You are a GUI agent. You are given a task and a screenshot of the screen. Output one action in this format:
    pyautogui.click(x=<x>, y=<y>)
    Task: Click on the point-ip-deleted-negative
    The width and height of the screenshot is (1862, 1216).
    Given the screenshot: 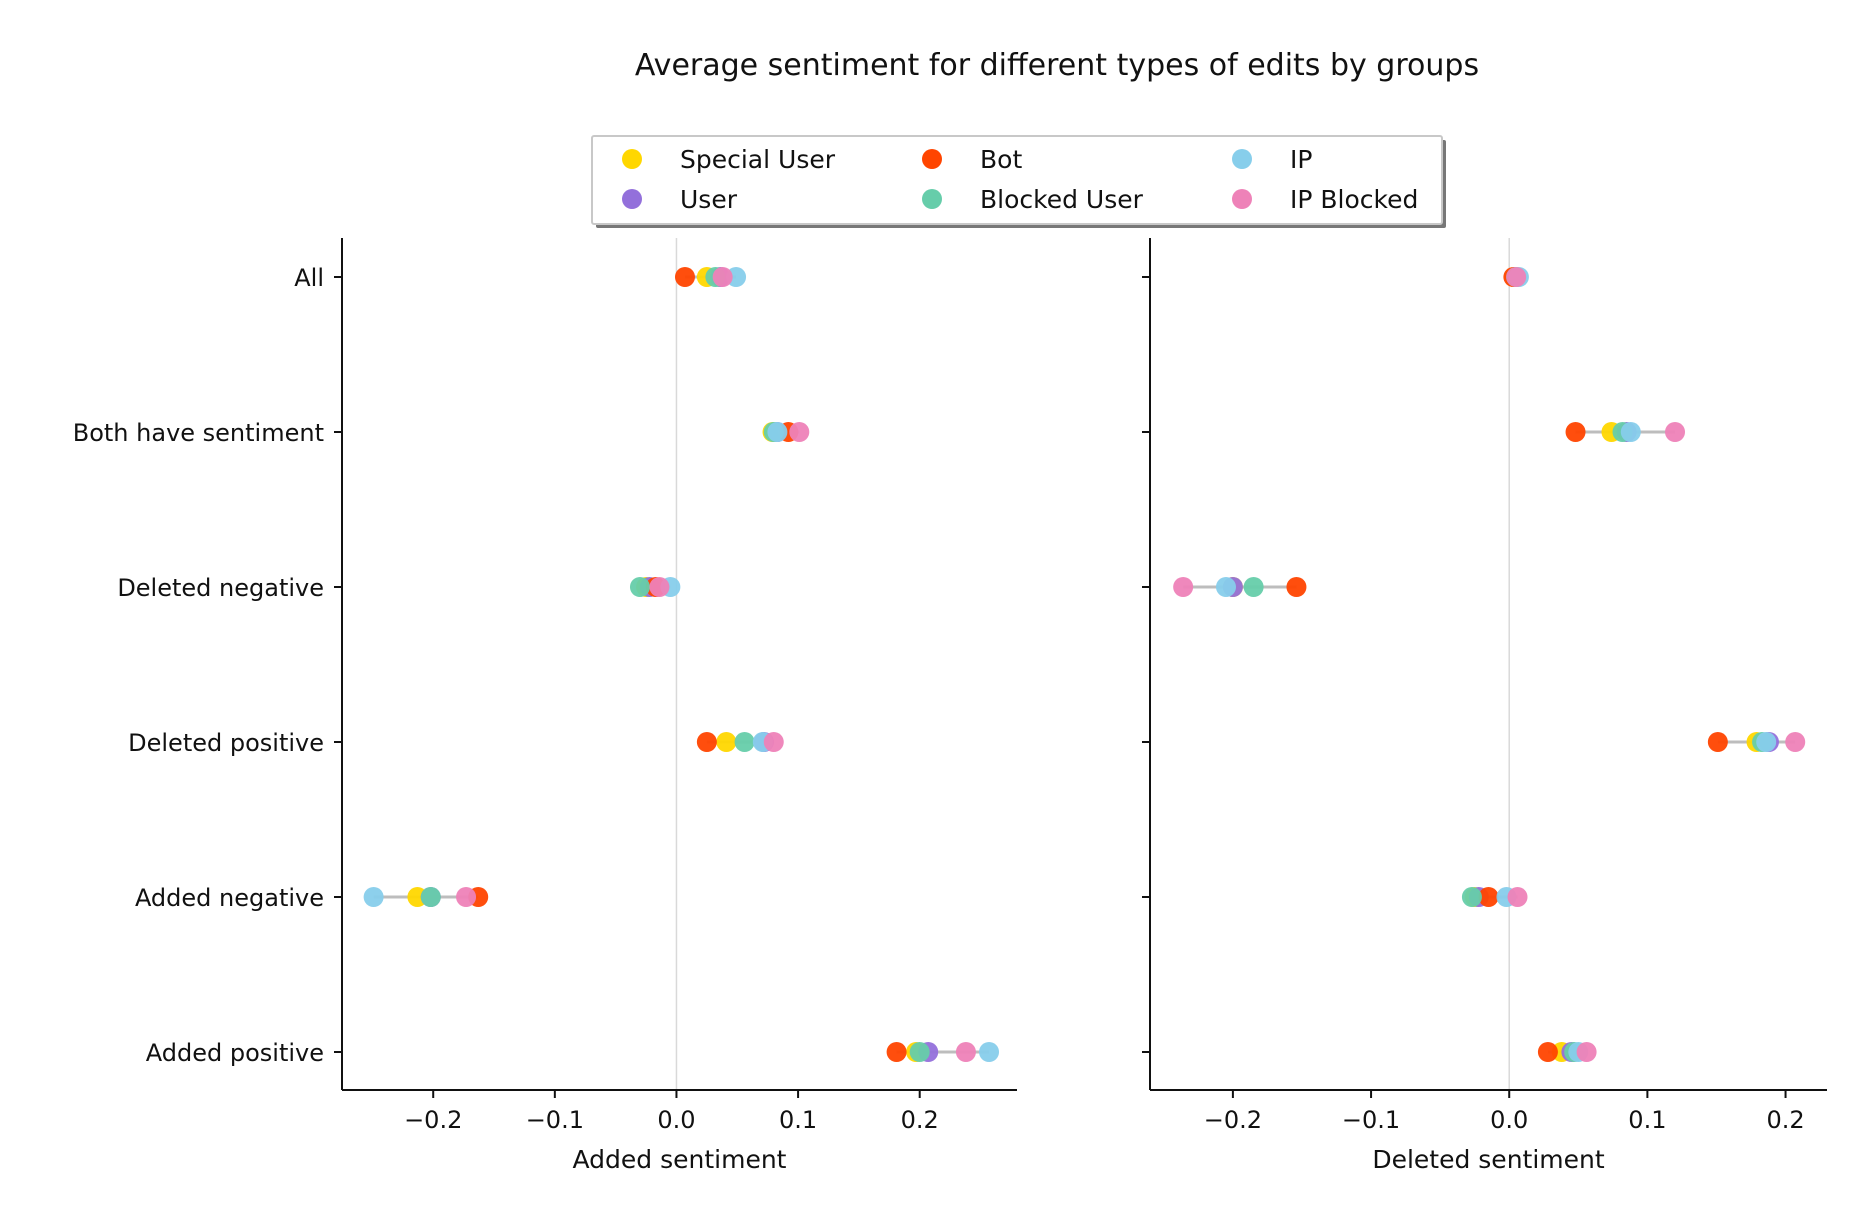 What is the action you would take?
    pyautogui.click(x=1225, y=587)
    